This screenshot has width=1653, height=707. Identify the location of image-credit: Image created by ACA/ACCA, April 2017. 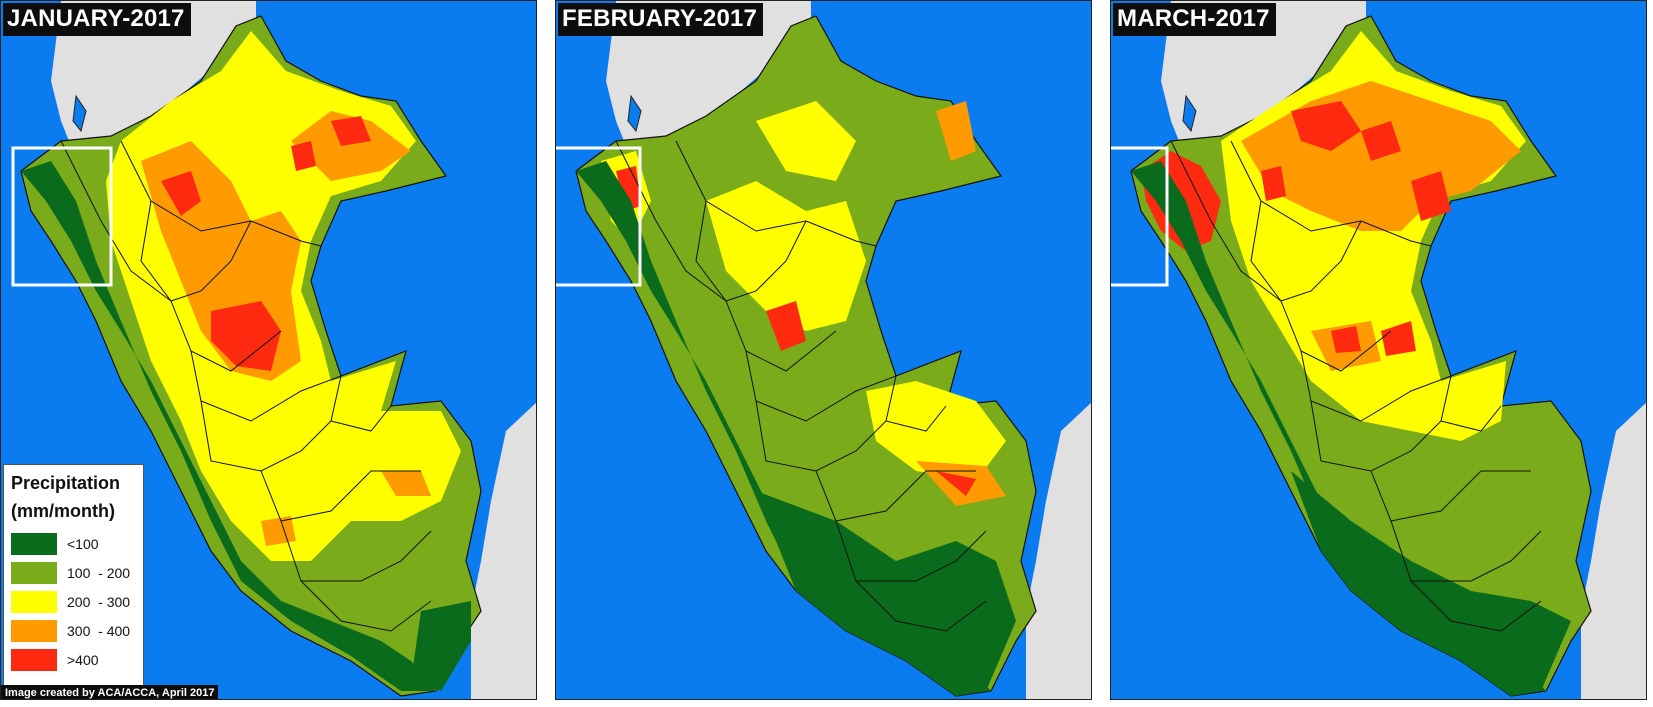
(110, 692).